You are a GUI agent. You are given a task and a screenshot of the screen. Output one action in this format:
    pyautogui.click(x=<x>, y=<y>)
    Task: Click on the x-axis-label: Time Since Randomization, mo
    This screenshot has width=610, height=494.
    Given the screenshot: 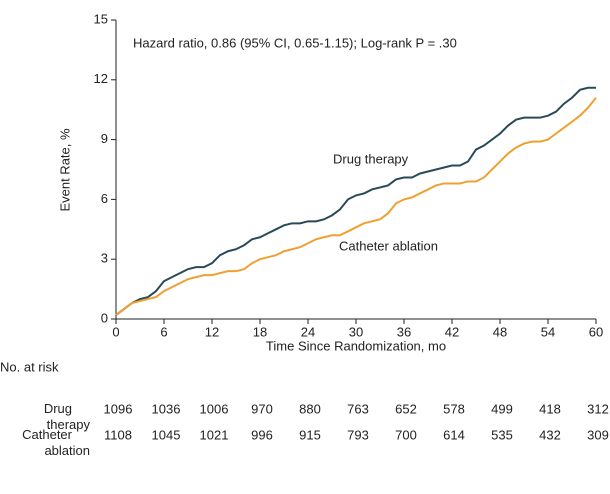 What is the action you would take?
    pyautogui.click(x=356, y=345)
    